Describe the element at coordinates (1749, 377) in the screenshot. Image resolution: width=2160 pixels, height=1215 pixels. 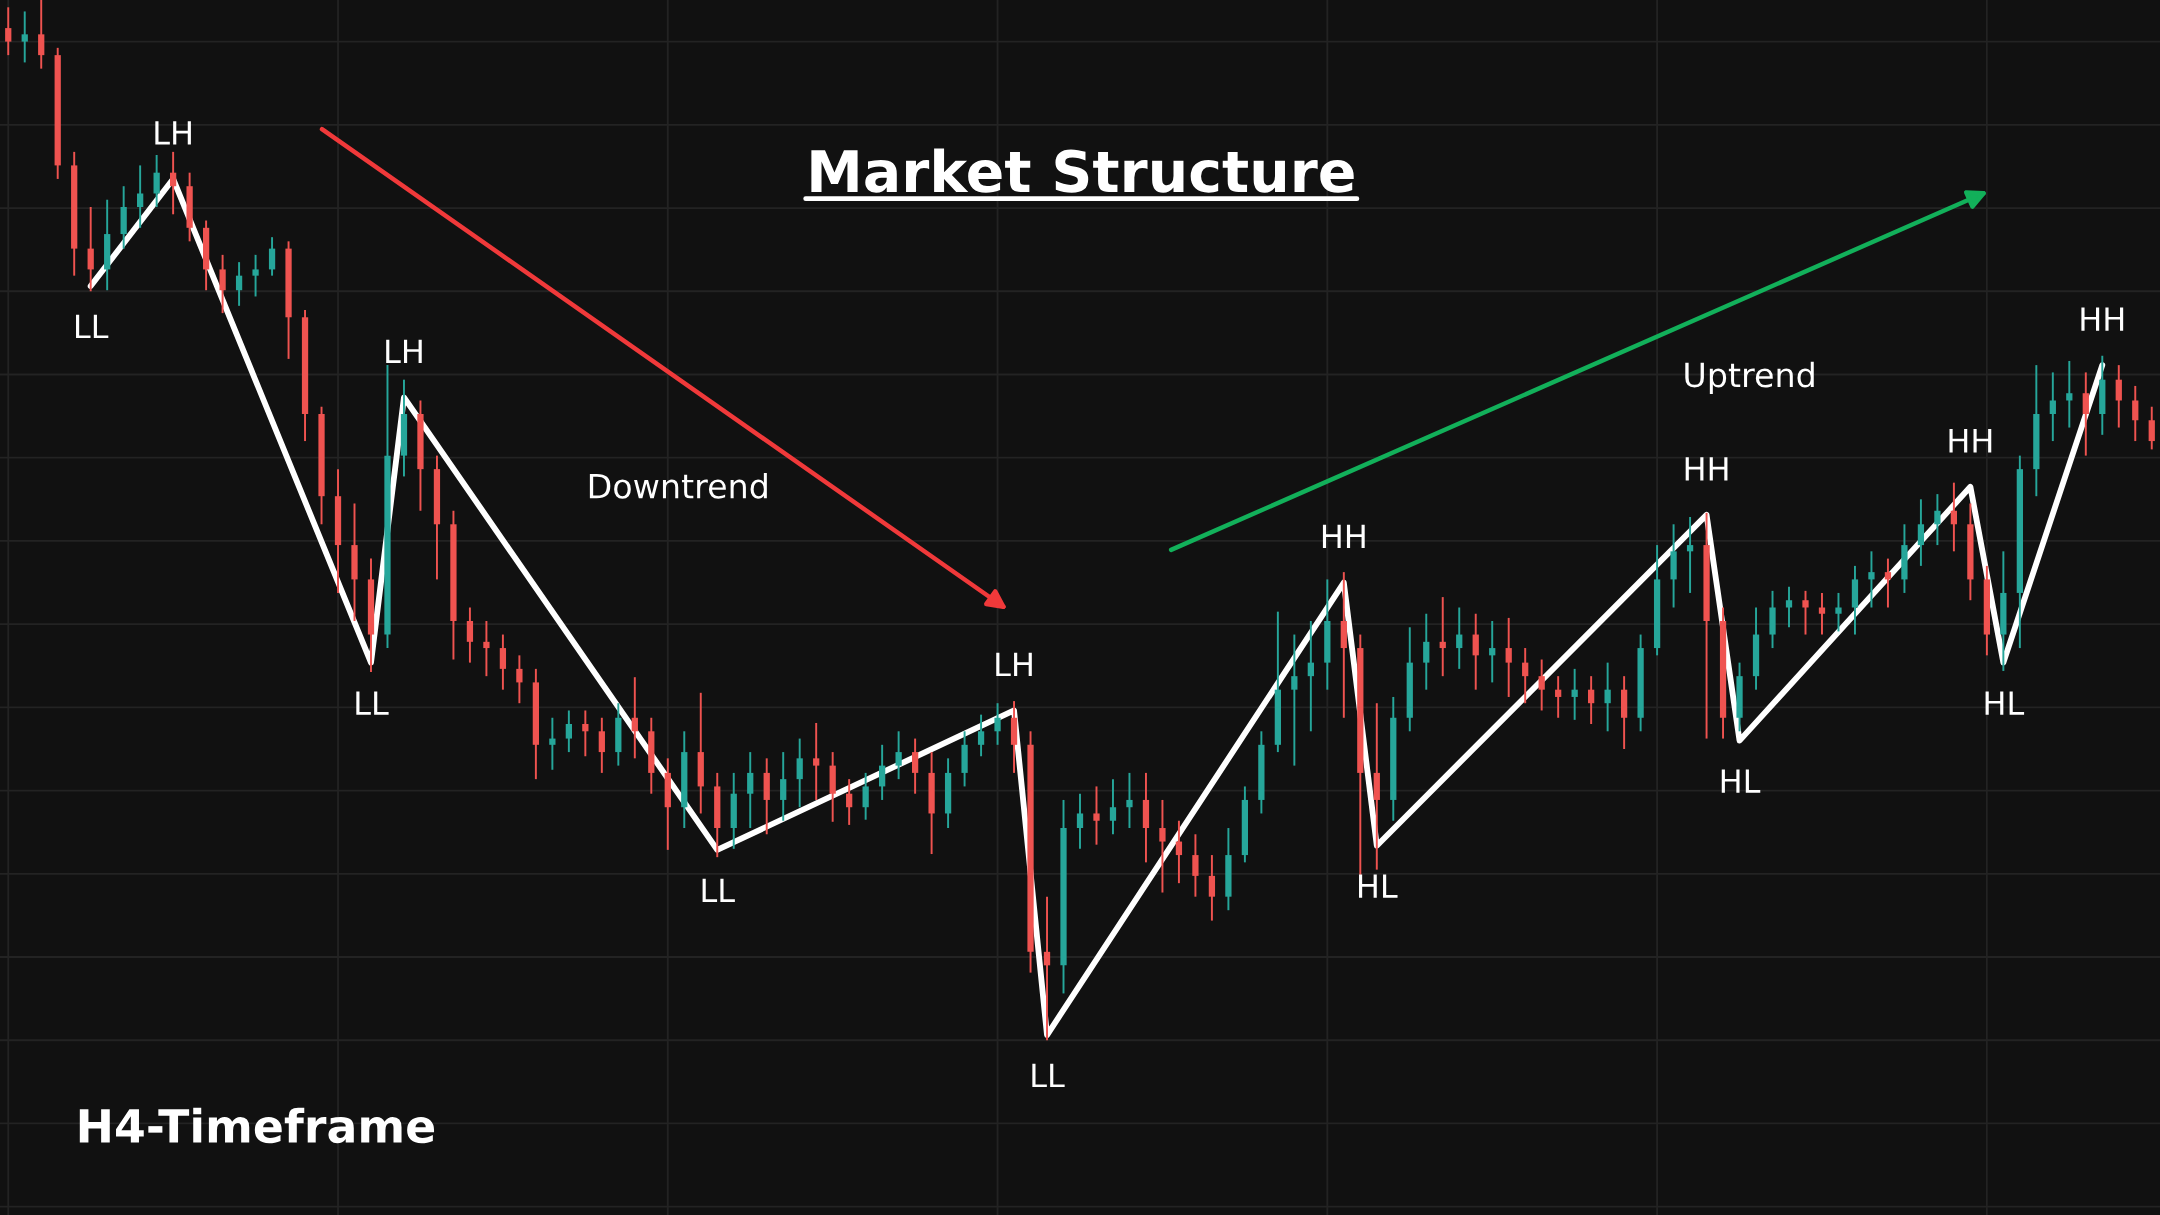
I see `annotation: Uptrend` at that location.